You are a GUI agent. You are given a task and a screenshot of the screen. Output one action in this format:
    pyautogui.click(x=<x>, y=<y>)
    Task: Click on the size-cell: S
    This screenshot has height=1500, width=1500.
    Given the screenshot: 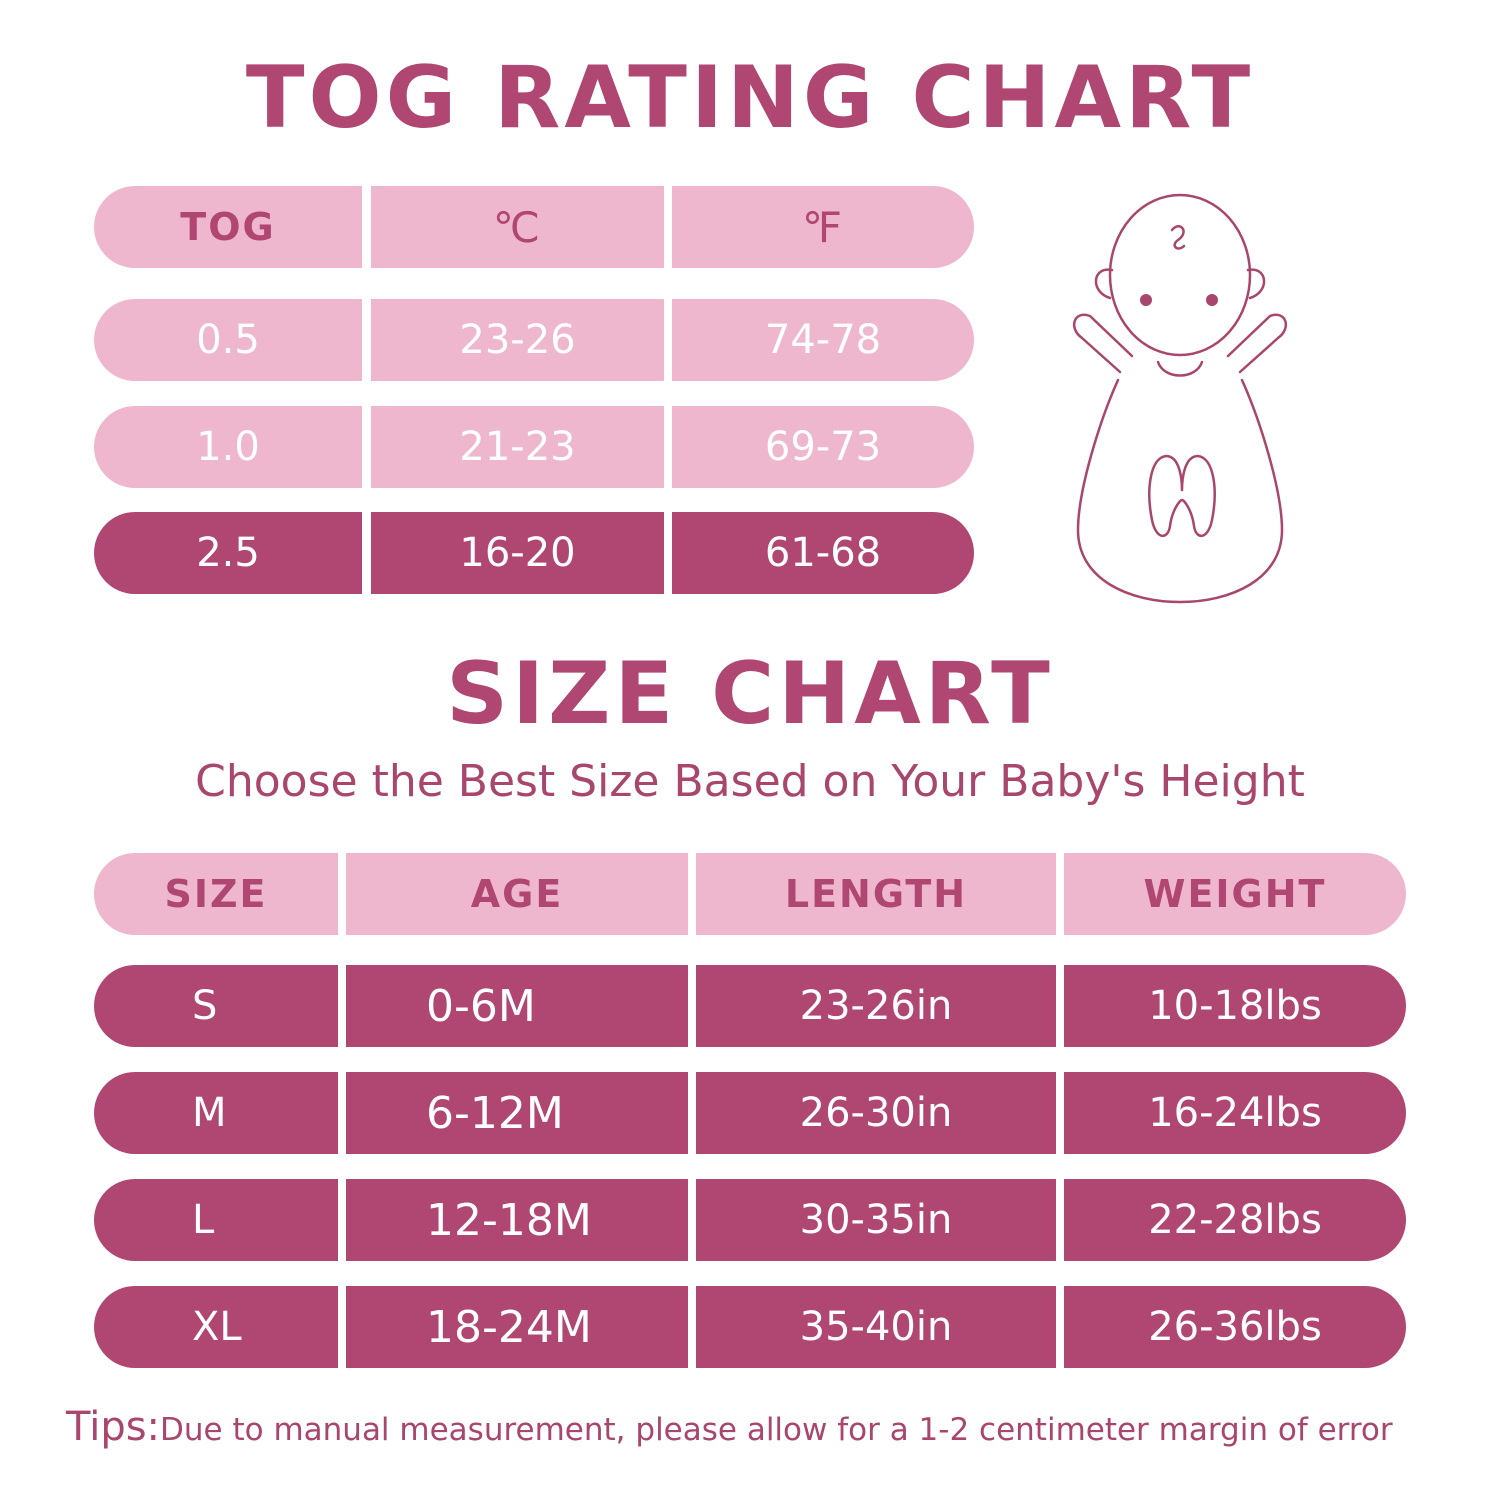 What is the action you would take?
    pyautogui.click(x=216, y=1006)
    